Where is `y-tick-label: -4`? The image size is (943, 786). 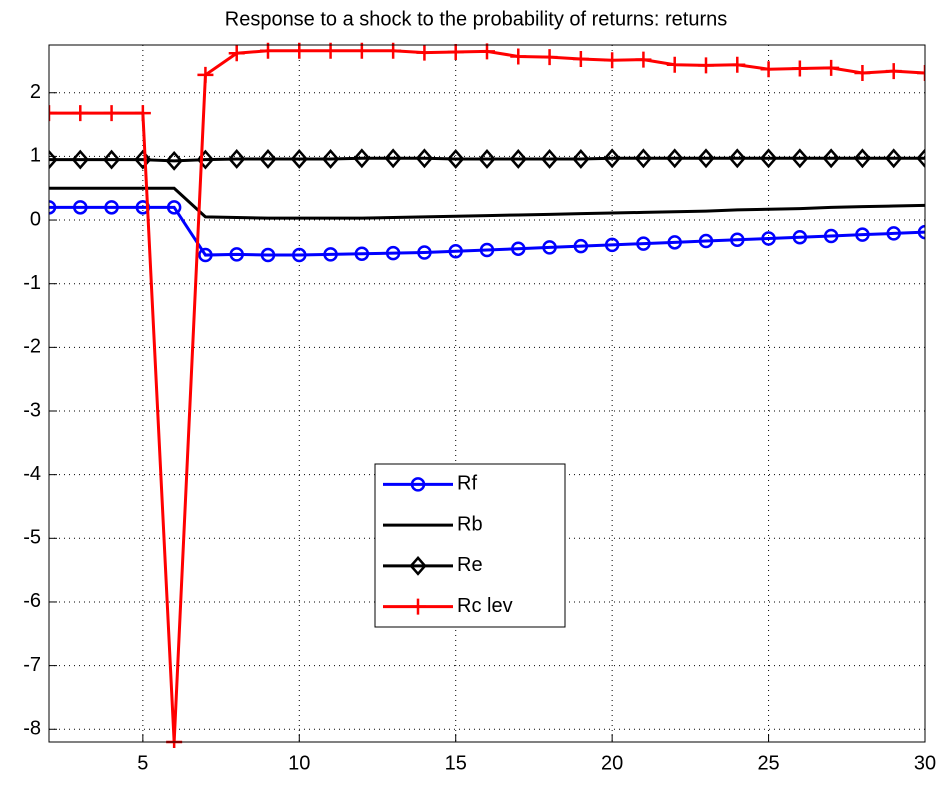
y-tick-label: -4 is located at coordinates (32, 474).